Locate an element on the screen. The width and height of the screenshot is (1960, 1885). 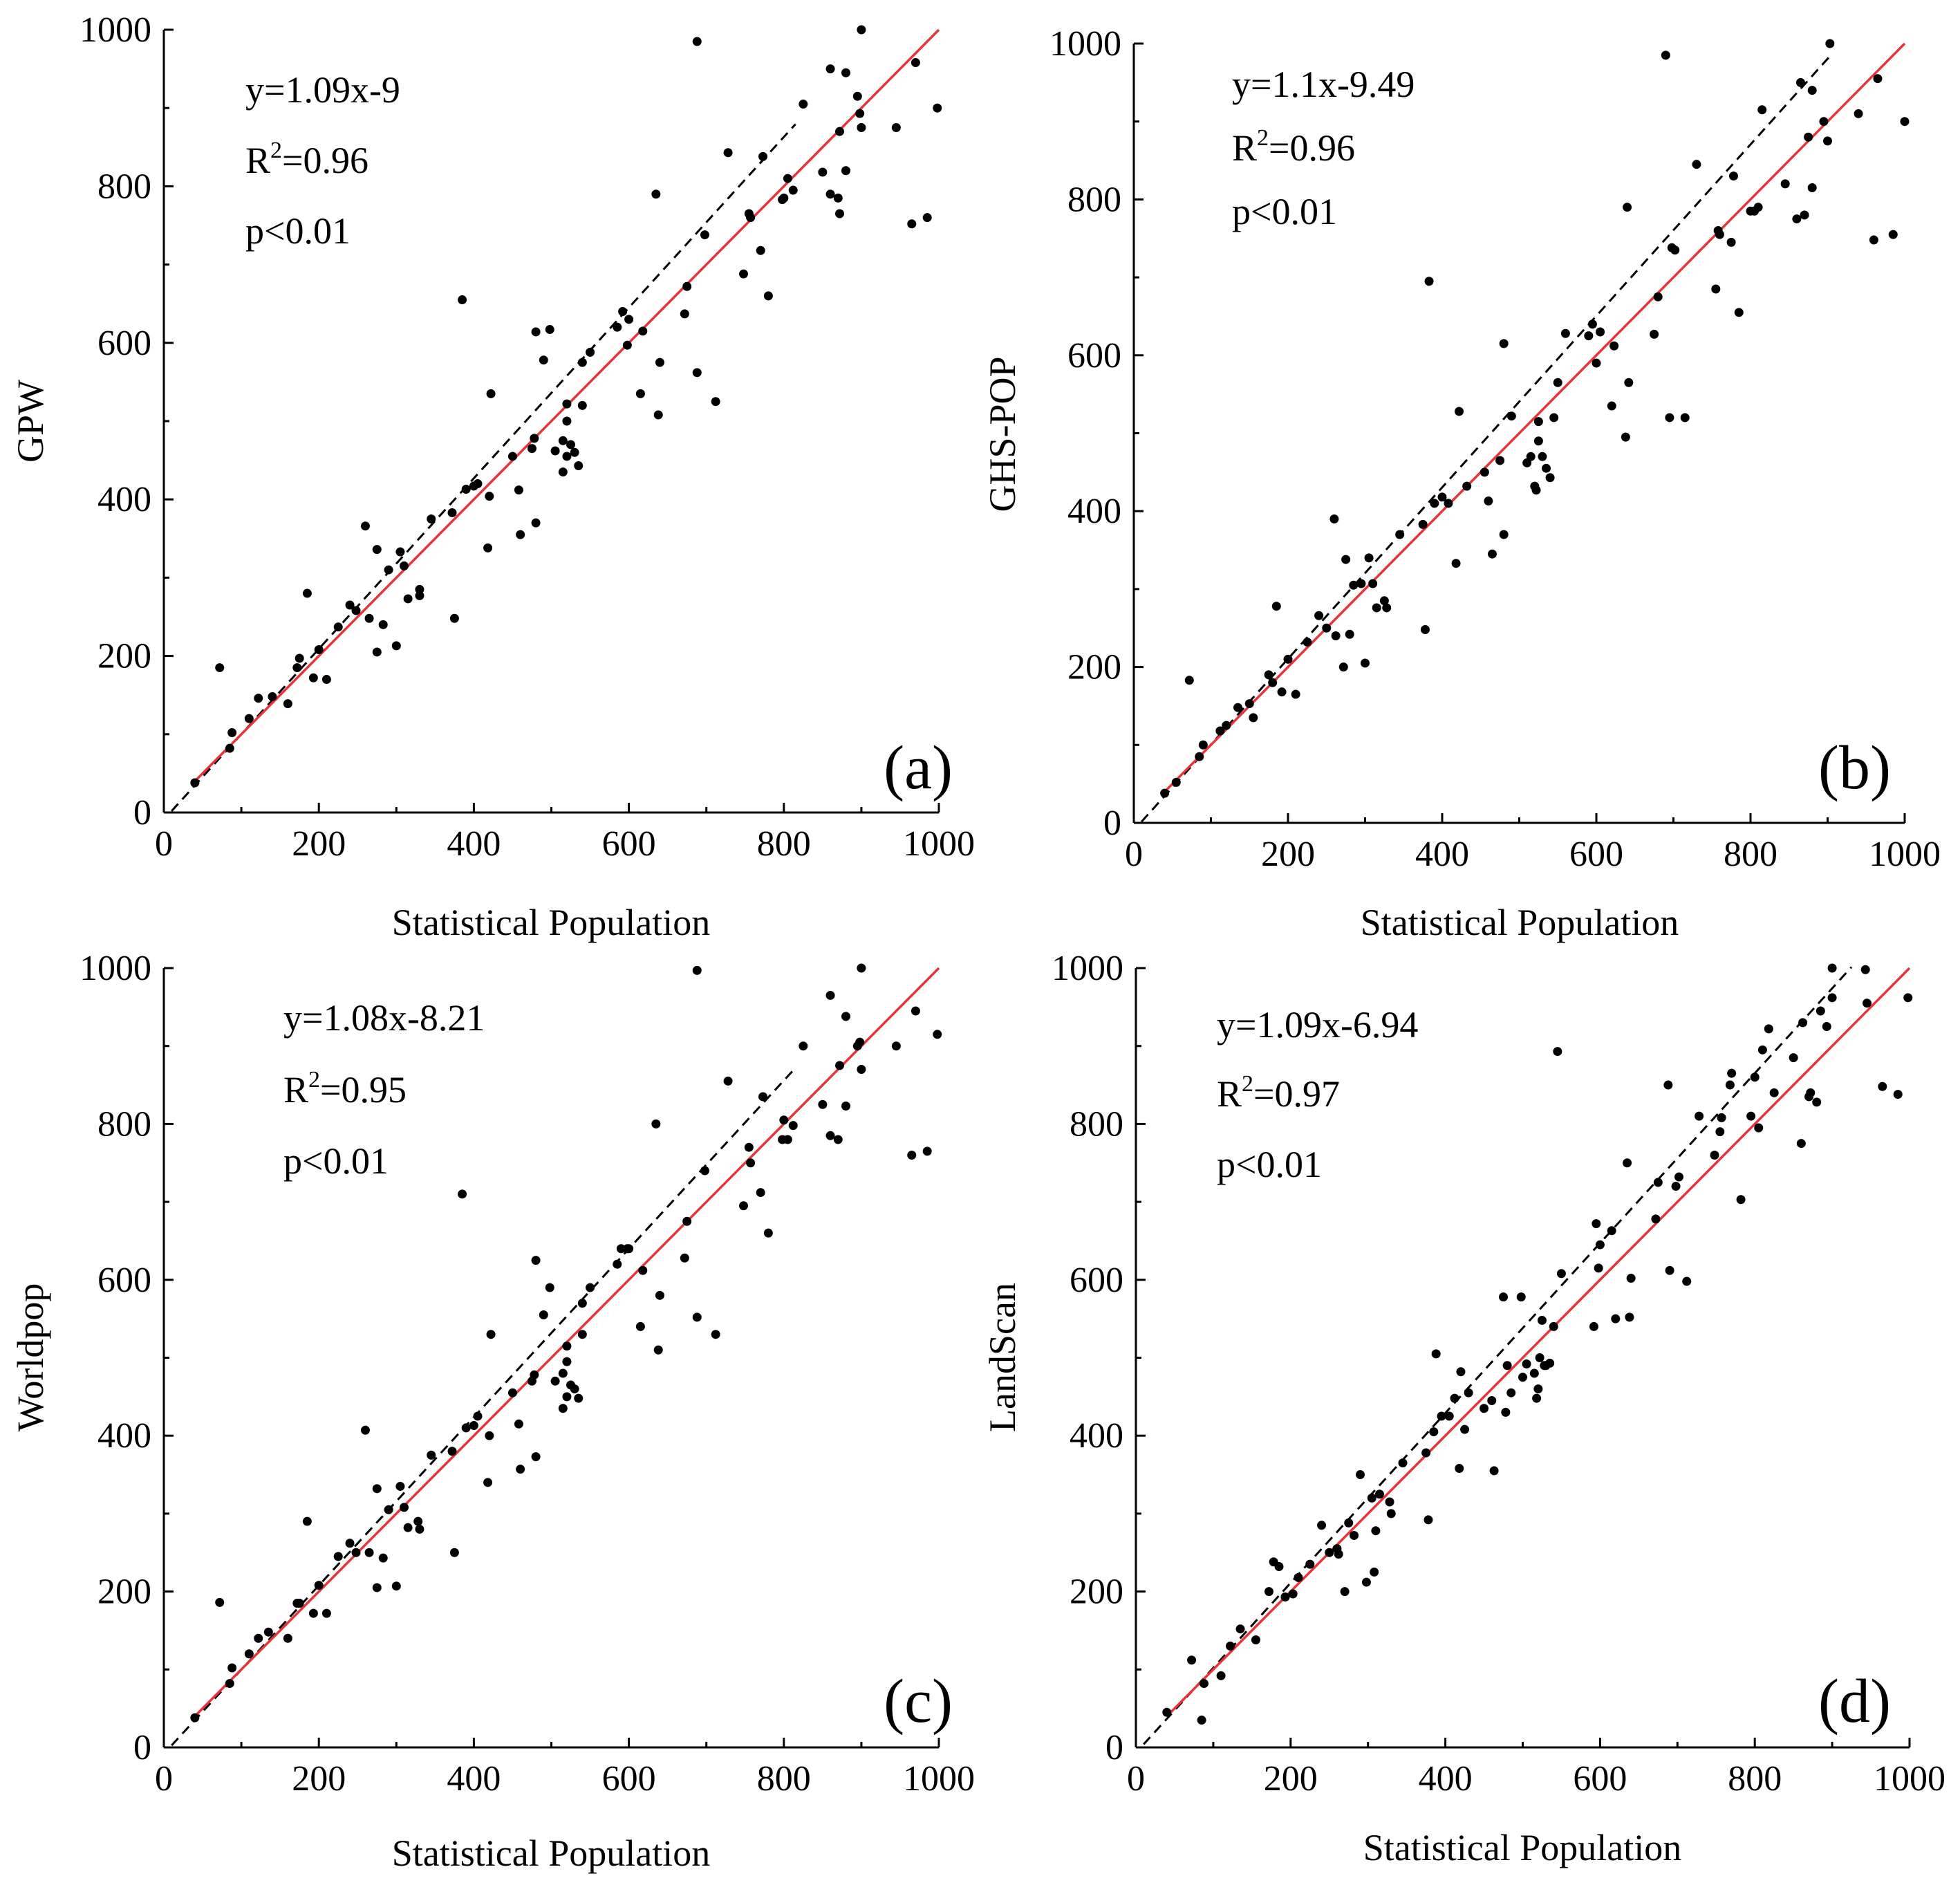
x-tick-label: 400 is located at coordinates (1446, 1779).